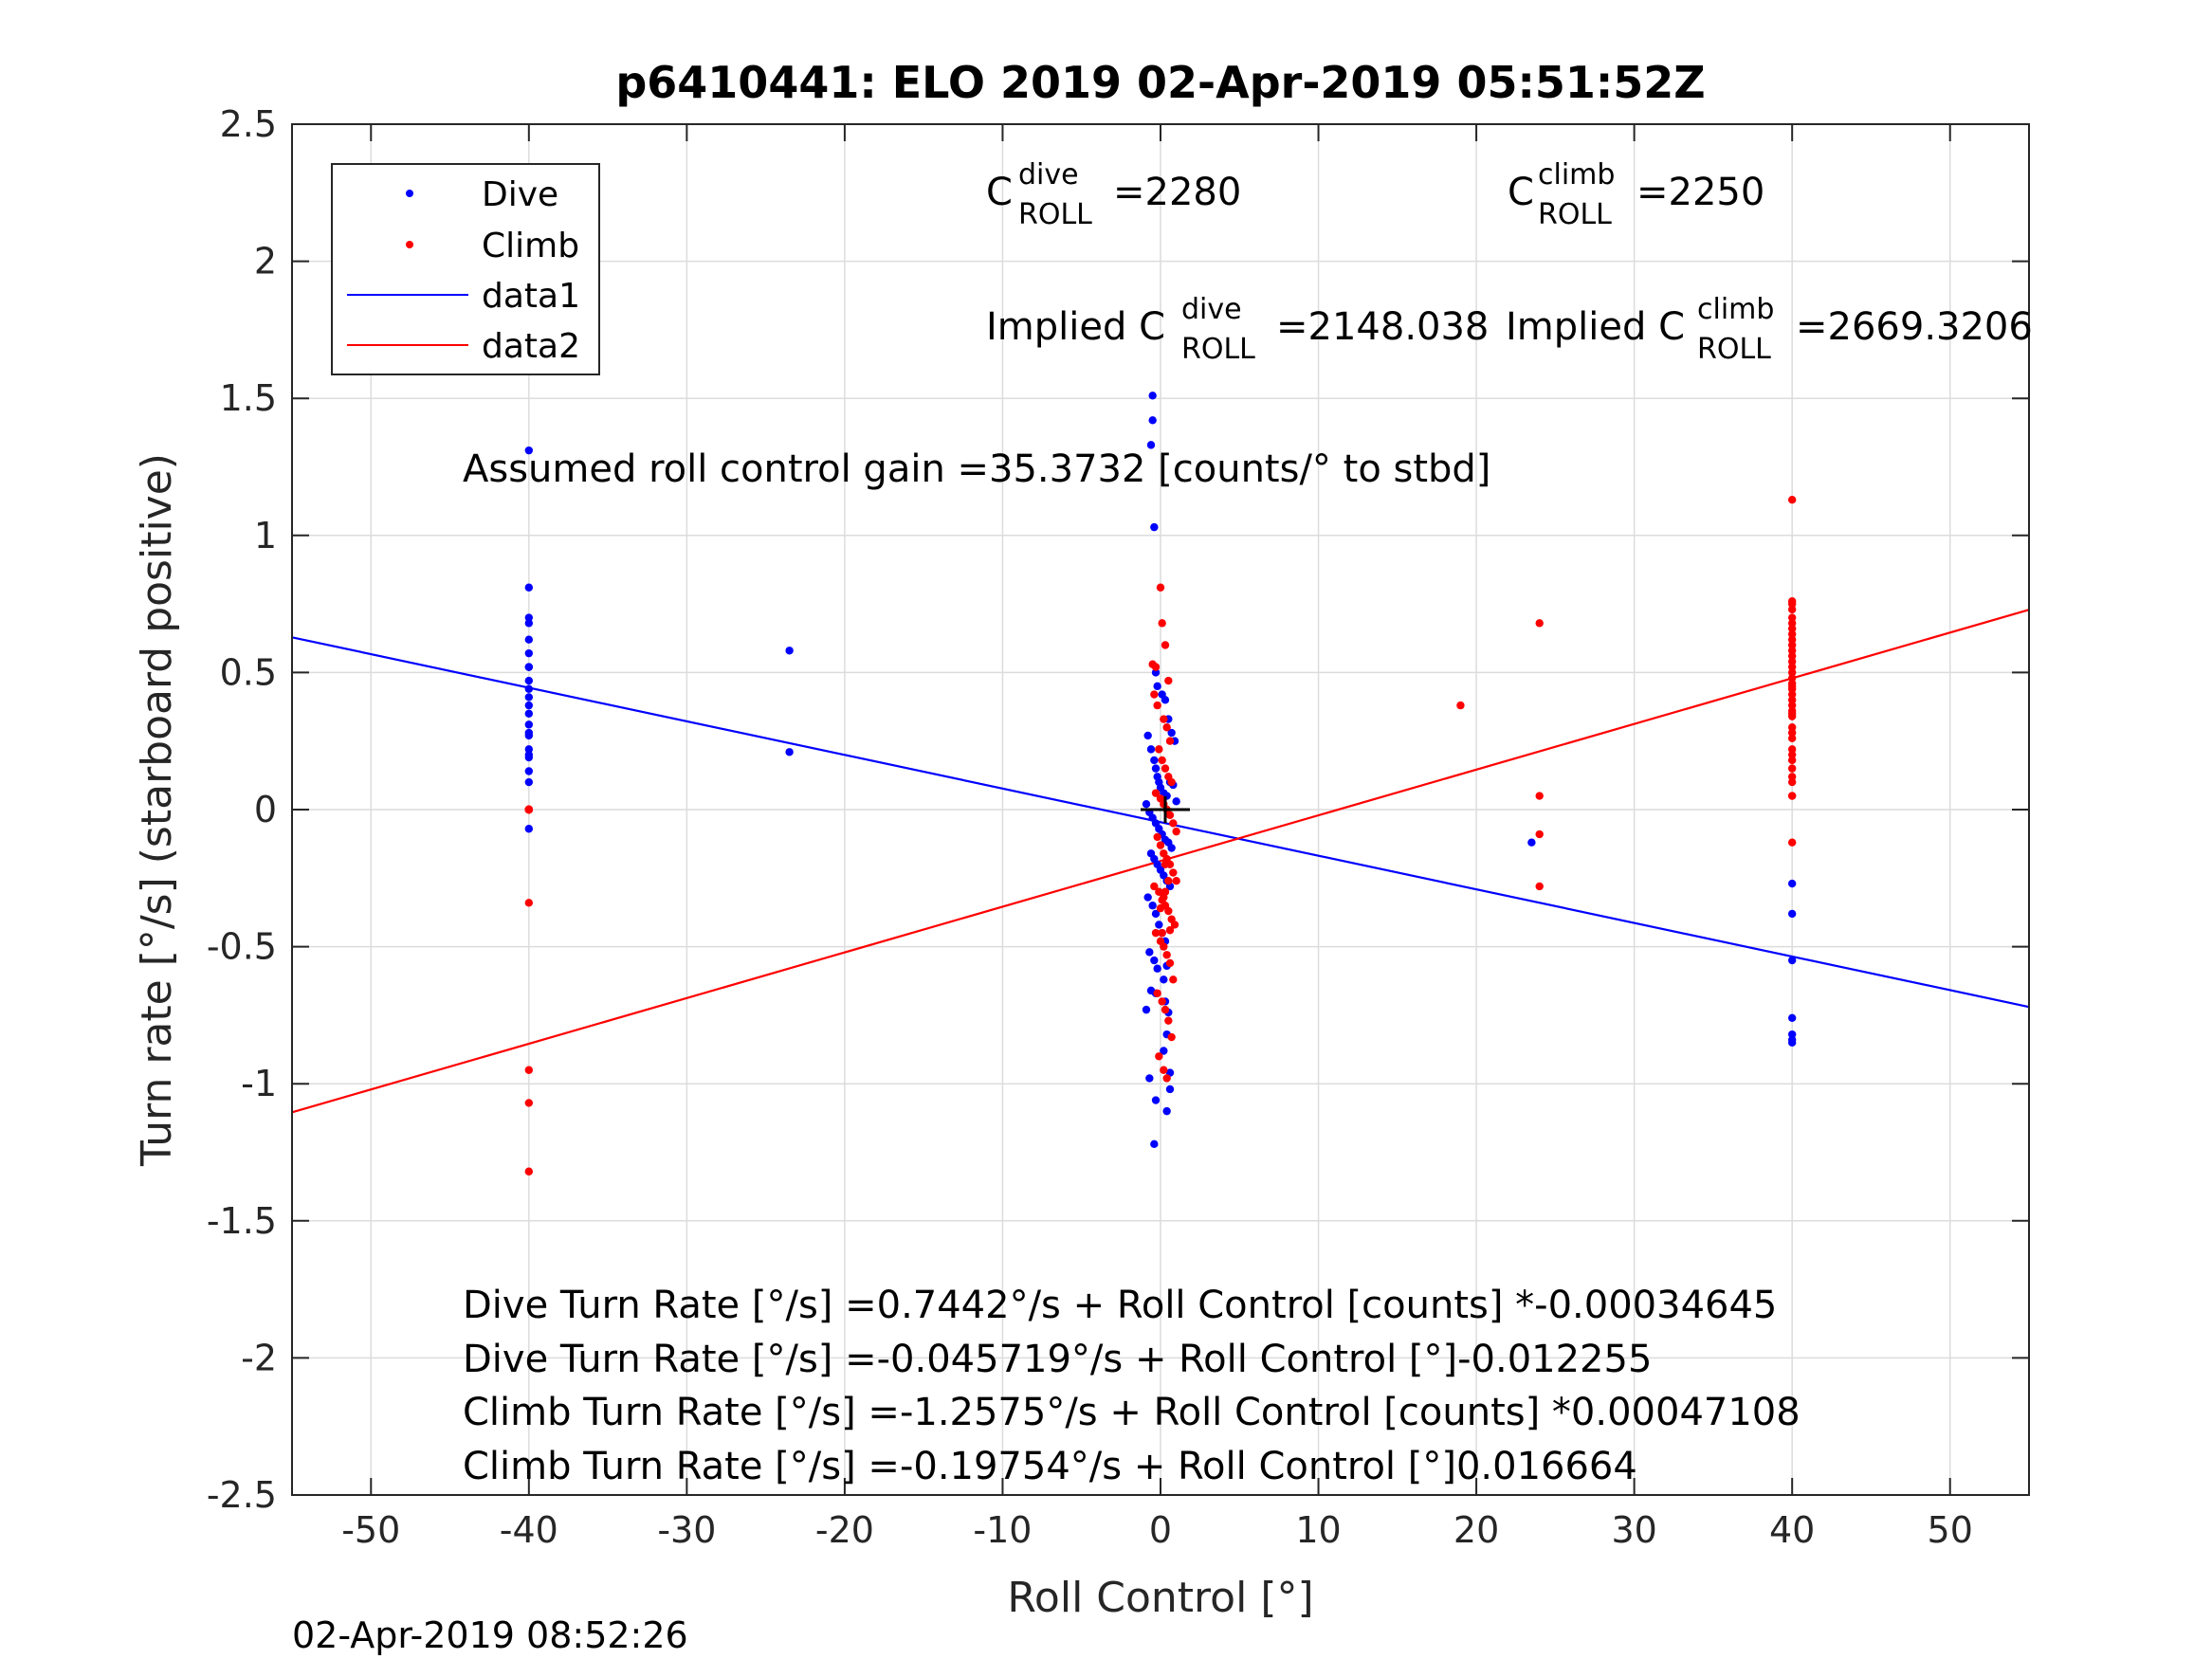 The height and width of the screenshot is (1659, 2212). Describe the element at coordinates (1165, 809) in the screenshot. I see `zero-marker` at that location.